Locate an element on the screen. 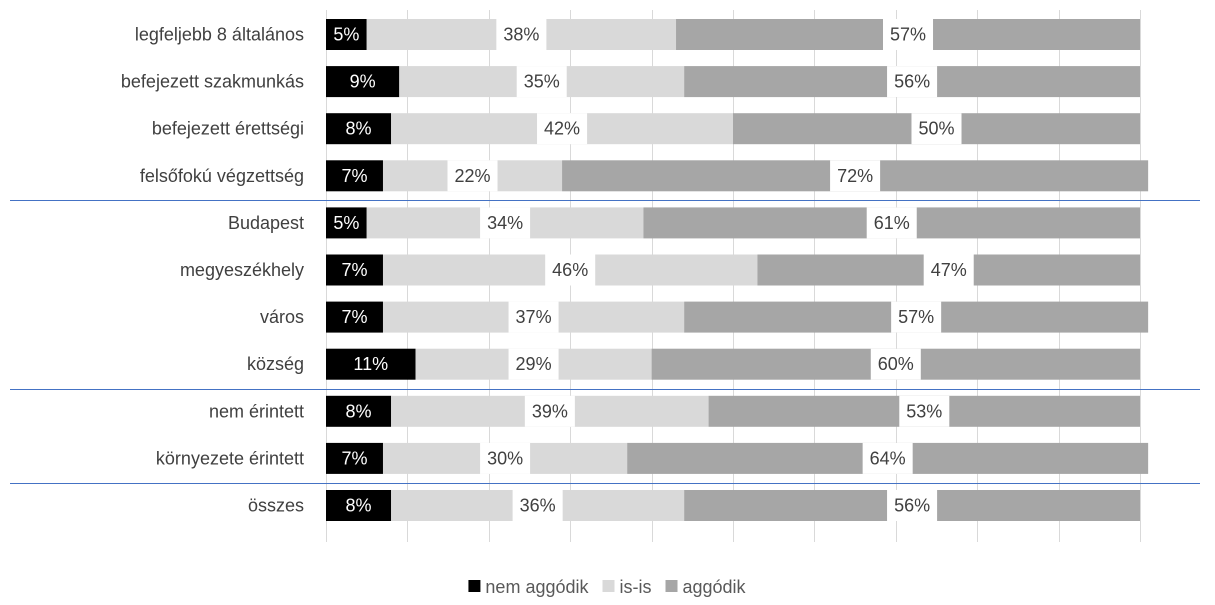  legend: nem aggódik is-is aggódik is located at coordinates (607, 587).